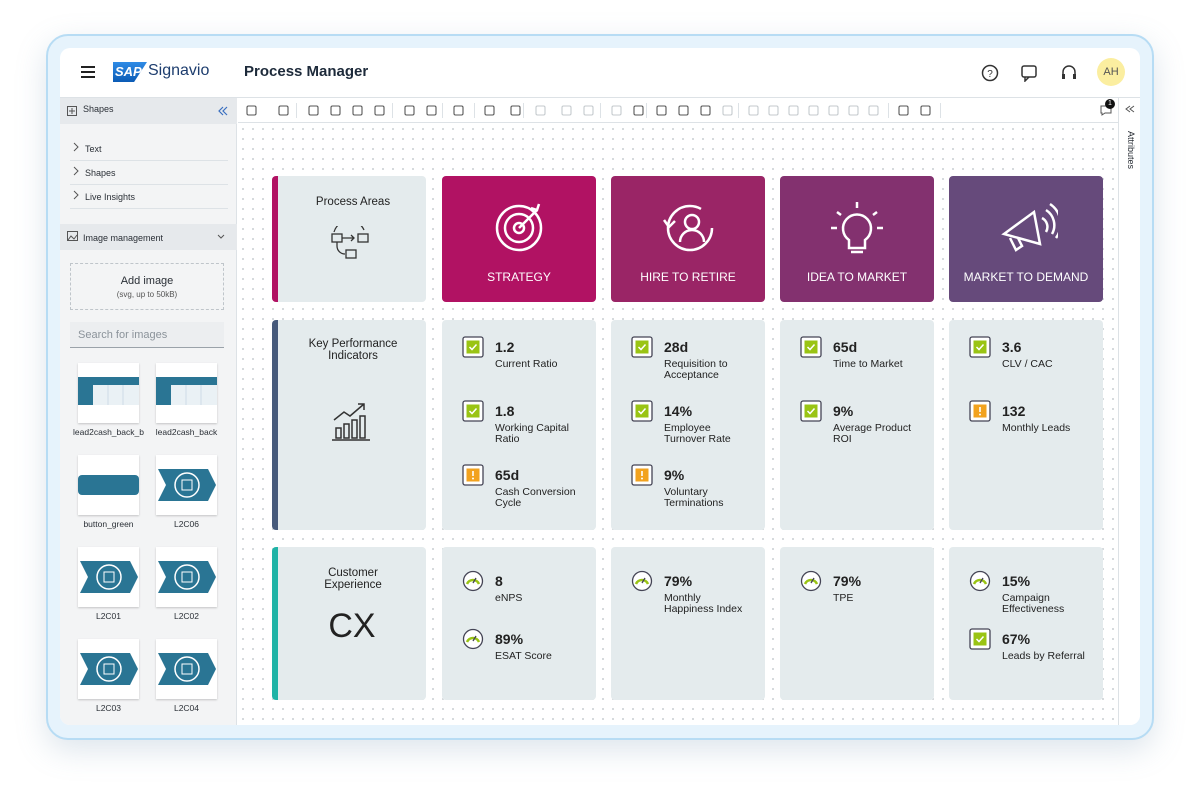 The image size is (1200, 795). Describe the element at coordinates (1029, 73) in the screenshot. I see `feedback-button` at that location.